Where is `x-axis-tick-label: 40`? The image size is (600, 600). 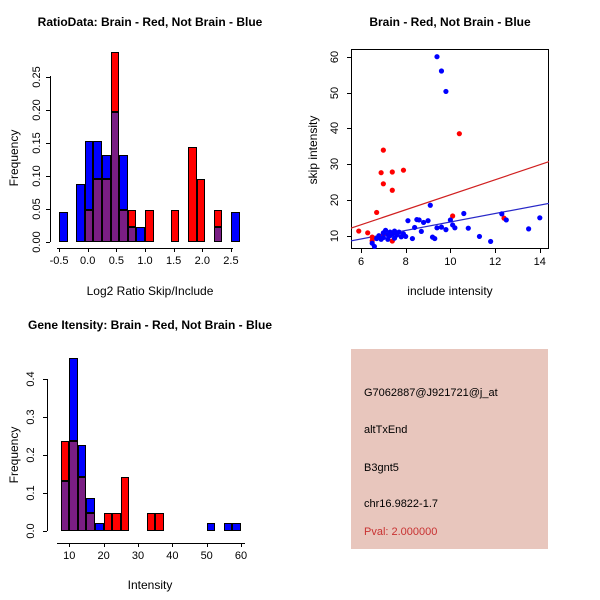 x-axis-tick-label: 40 is located at coordinates (172, 556).